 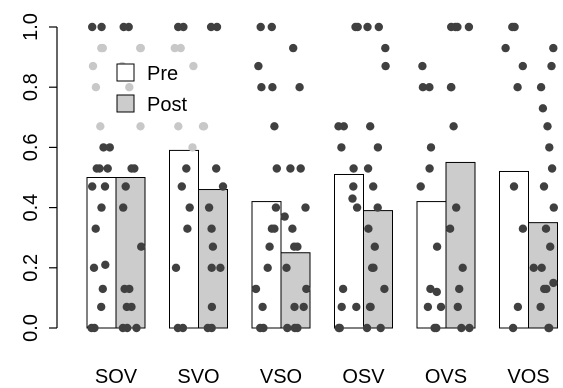 What do you see at coordinates (281, 377) in the screenshot?
I see `x-label-vso: VSO` at bounding box center [281, 377].